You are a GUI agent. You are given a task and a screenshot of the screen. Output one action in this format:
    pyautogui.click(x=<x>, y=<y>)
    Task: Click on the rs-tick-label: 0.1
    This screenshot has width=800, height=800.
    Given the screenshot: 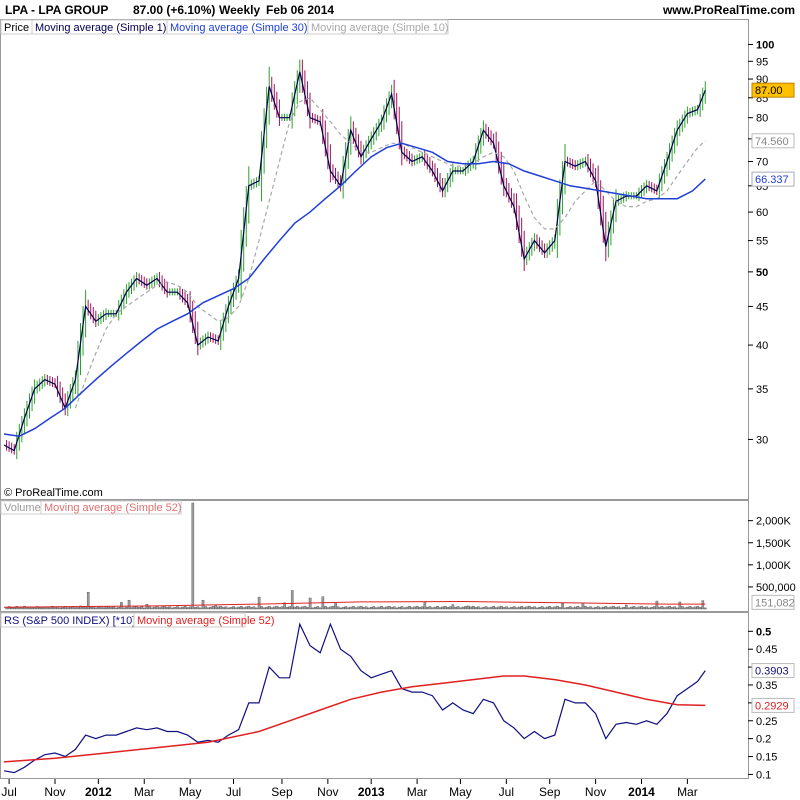 What is the action you would take?
    pyautogui.click(x=763, y=775)
    